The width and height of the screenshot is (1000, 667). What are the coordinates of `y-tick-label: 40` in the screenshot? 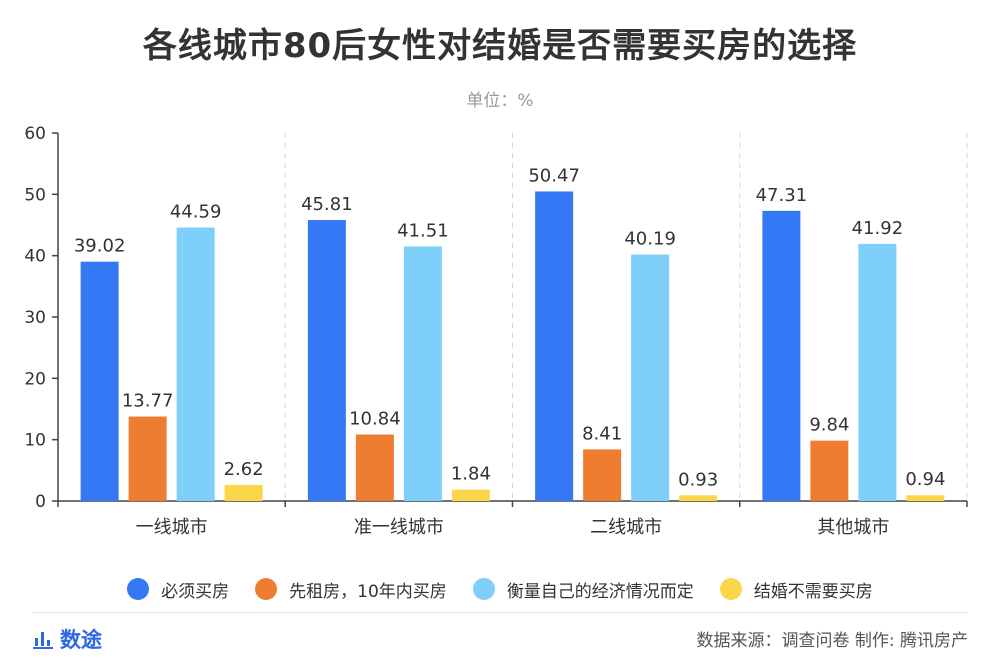 It's located at (35, 257).